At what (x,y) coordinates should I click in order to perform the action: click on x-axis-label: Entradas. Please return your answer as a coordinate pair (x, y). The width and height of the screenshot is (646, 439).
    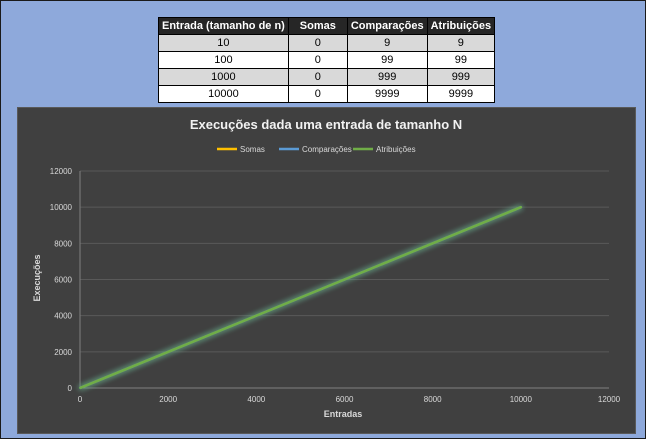
    Looking at the image, I should click on (343, 414).